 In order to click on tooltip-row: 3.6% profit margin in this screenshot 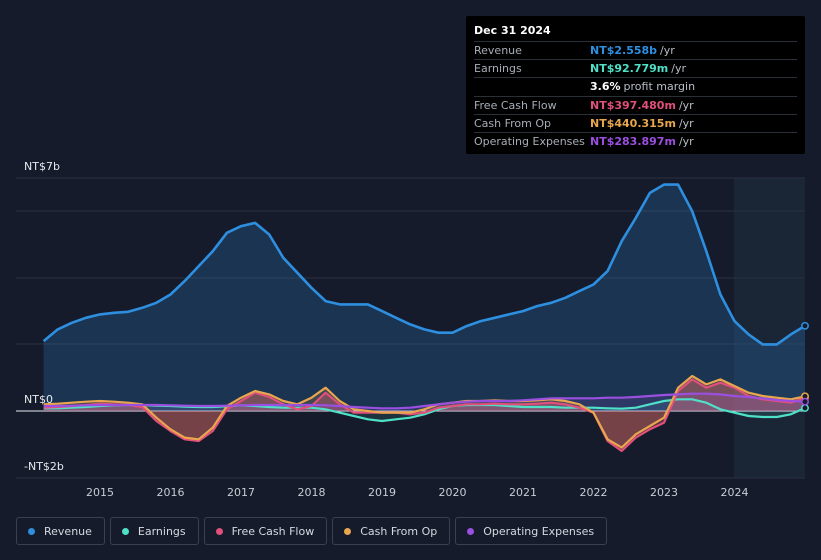, I will do `click(635, 86)`.